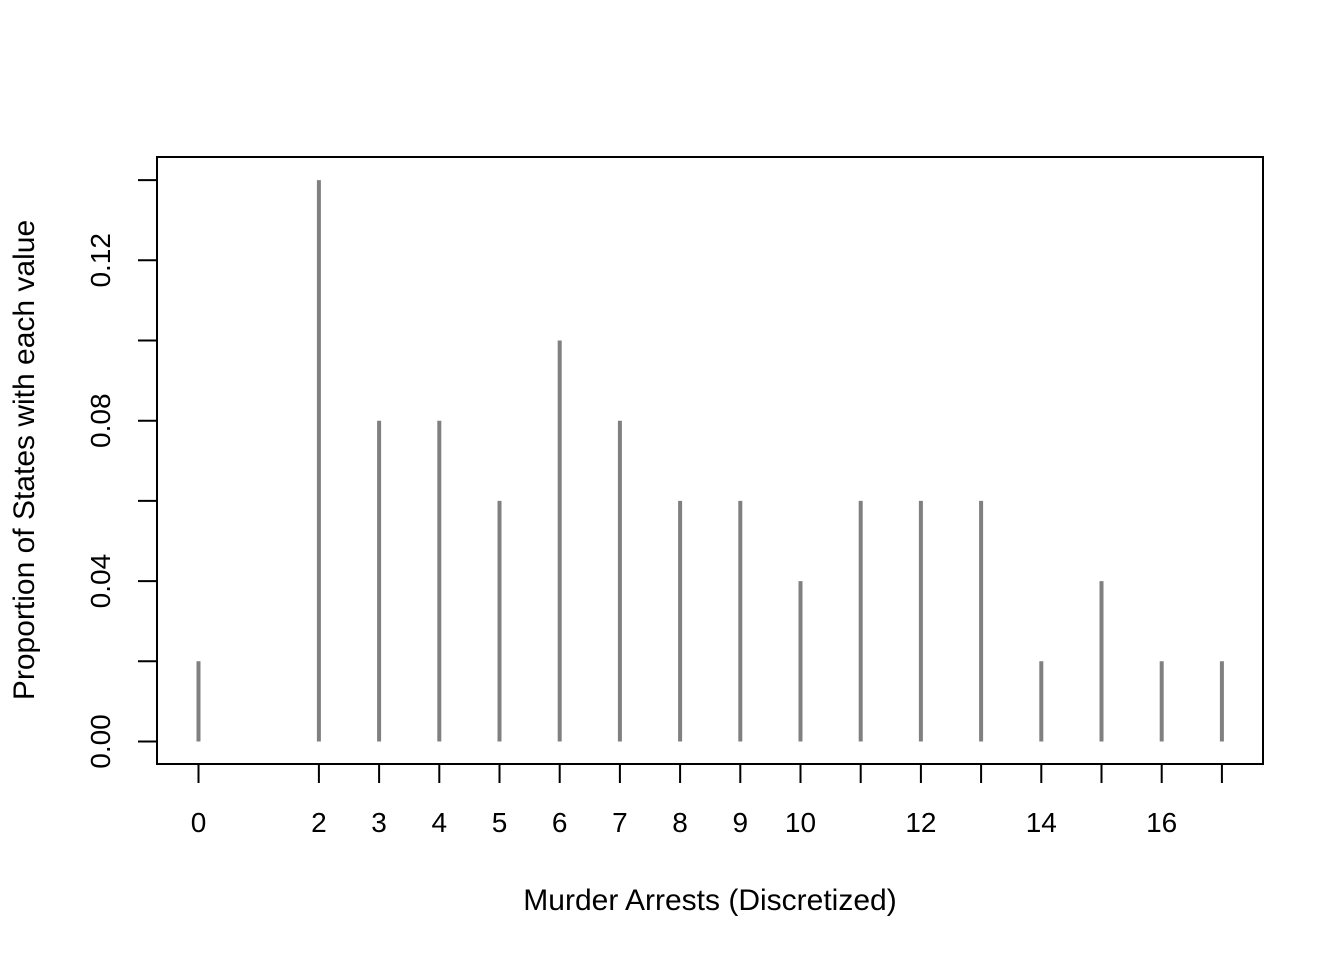 Image resolution: width=1344 pixels, height=960 pixels. What do you see at coordinates (24, 460) in the screenshot?
I see `y-axis-title: Proportion of States with each value` at bounding box center [24, 460].